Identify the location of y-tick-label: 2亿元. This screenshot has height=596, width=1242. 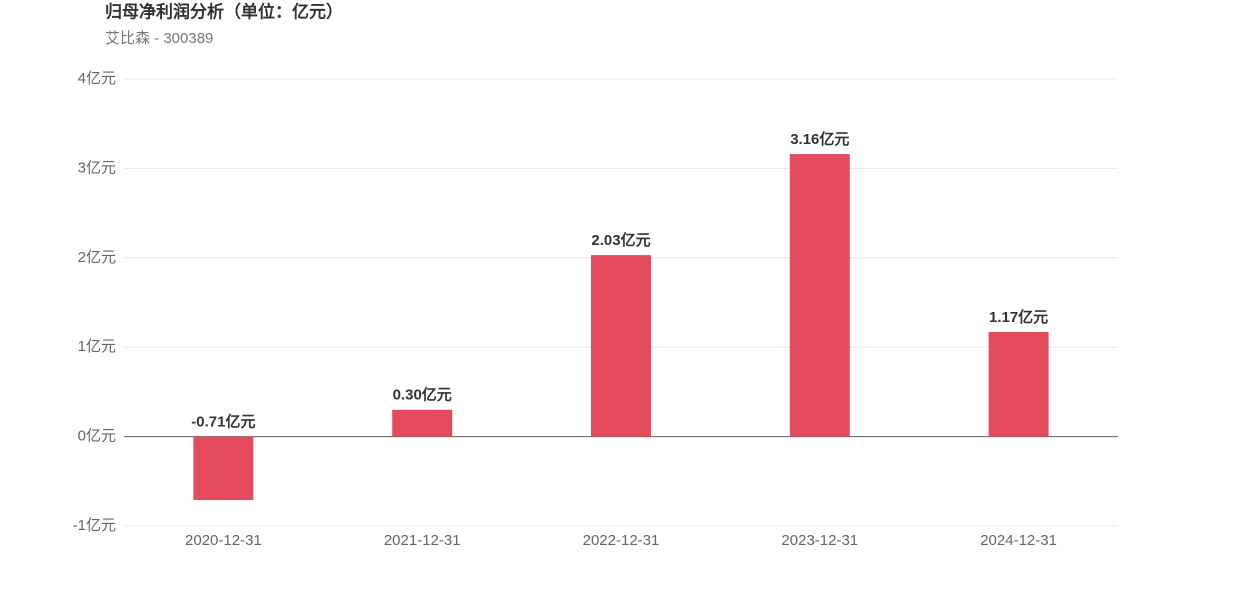
(97, 257).